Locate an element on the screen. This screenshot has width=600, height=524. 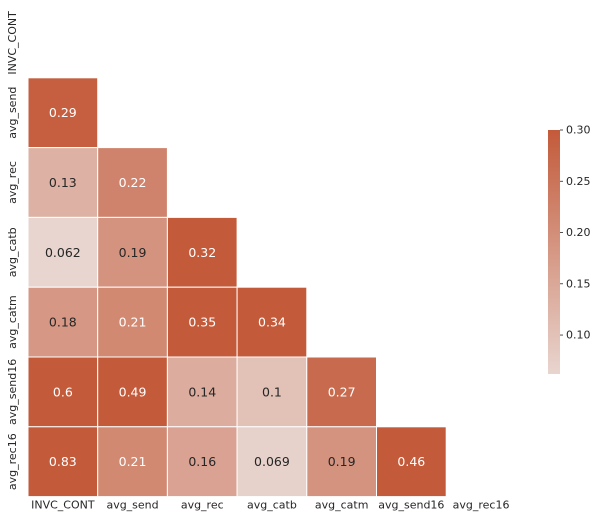
y-tick-label: avg_catb is located at coordinates (12, 252).